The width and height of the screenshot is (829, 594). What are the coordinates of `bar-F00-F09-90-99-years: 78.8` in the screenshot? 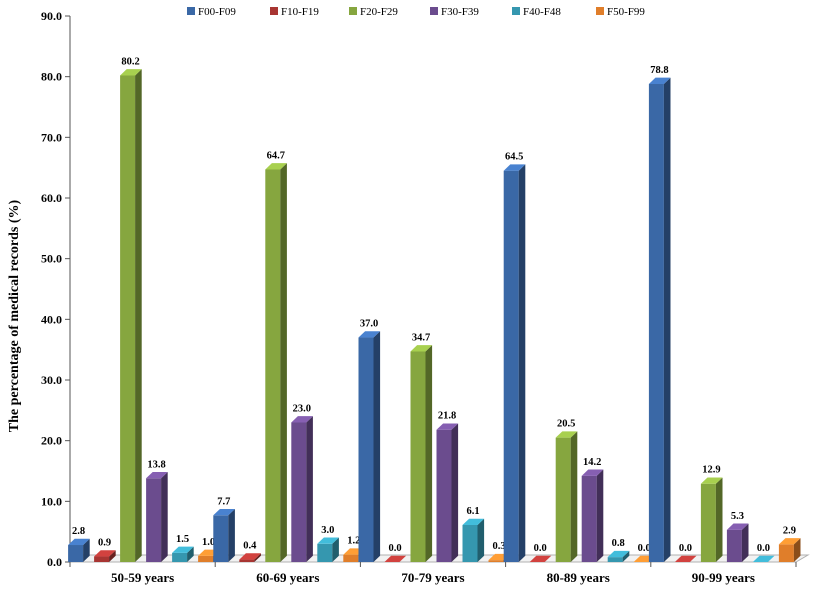 It's located at (659, 314).